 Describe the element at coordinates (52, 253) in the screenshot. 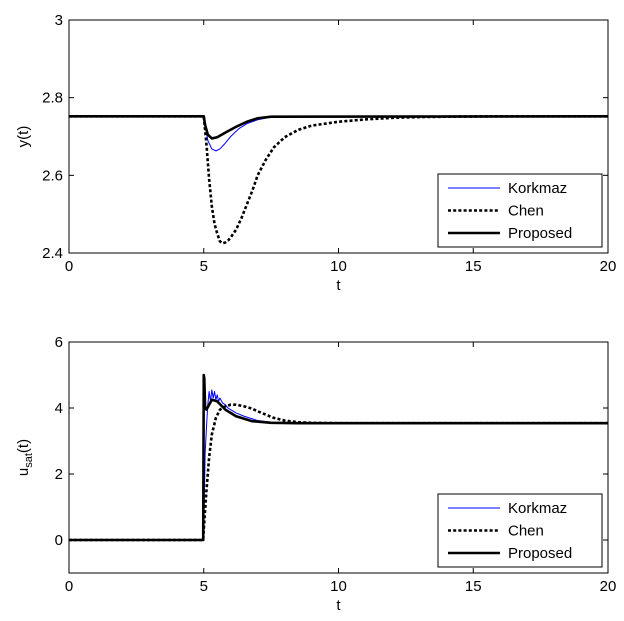

I see `y-tick-label: 2.4` at that location.